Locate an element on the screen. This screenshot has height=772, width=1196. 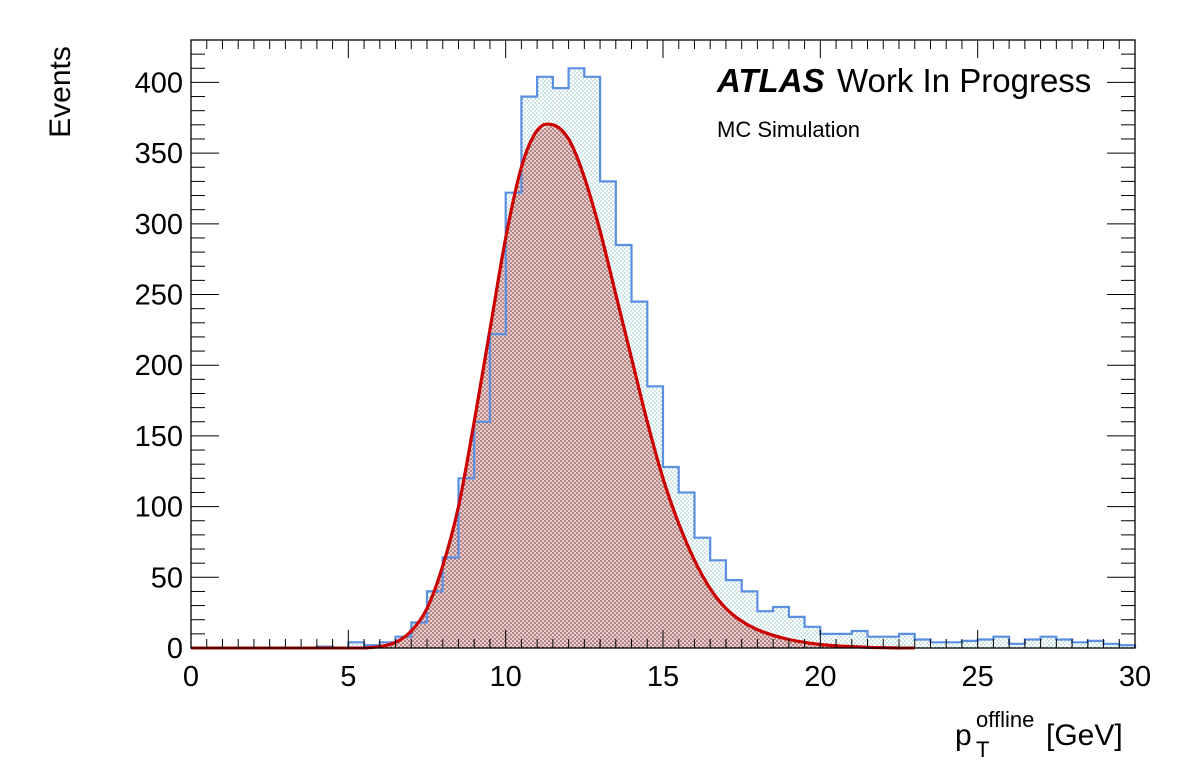
atlas-label: ATLAS Work In Progress is located at coordinates (903, 80).